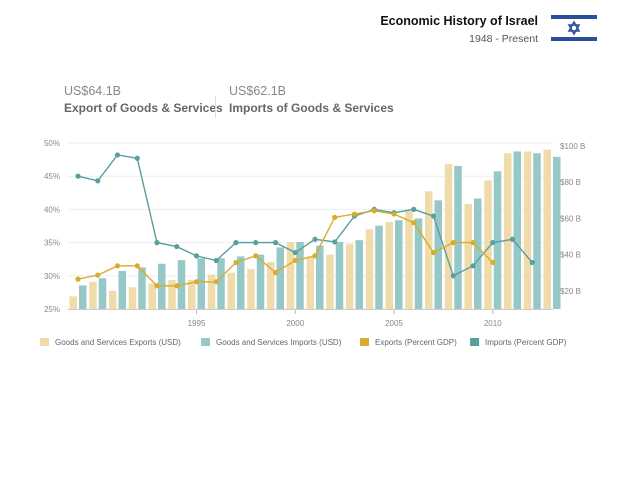 Image resolution: width=638 pixels, height=479 pixels. I want to click on kpi-exports: US$64.1B Export of Goods & Services, so click(143, 99).